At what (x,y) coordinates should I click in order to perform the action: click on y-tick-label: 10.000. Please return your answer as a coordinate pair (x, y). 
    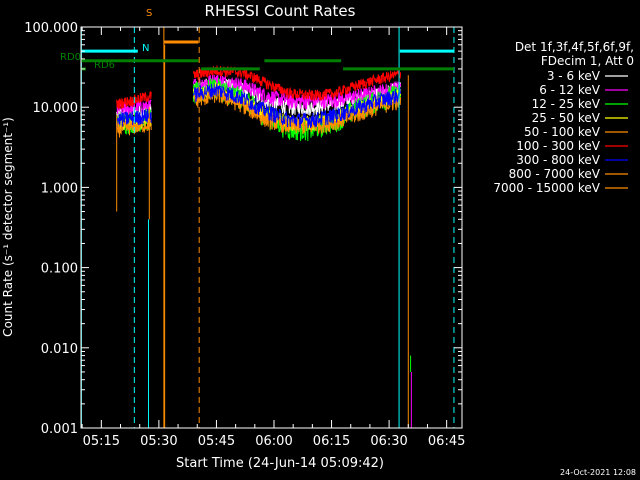
    Looking at the image, I should click on (56, 108).